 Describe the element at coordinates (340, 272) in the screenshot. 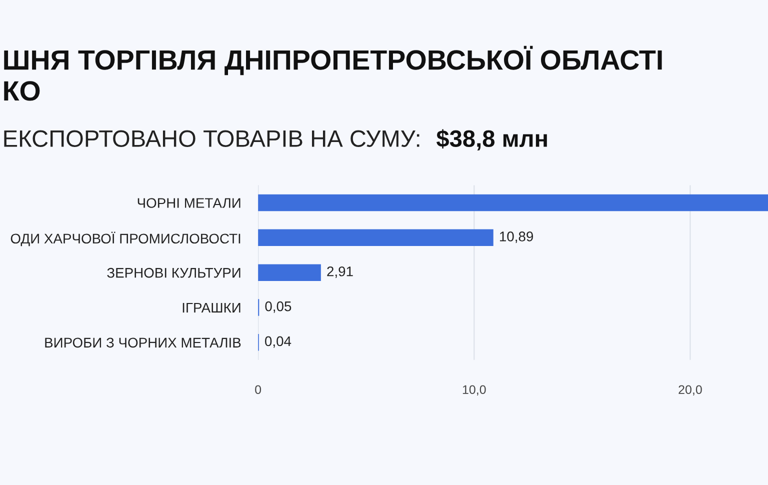

I see `data-label: 2,91` at that location.